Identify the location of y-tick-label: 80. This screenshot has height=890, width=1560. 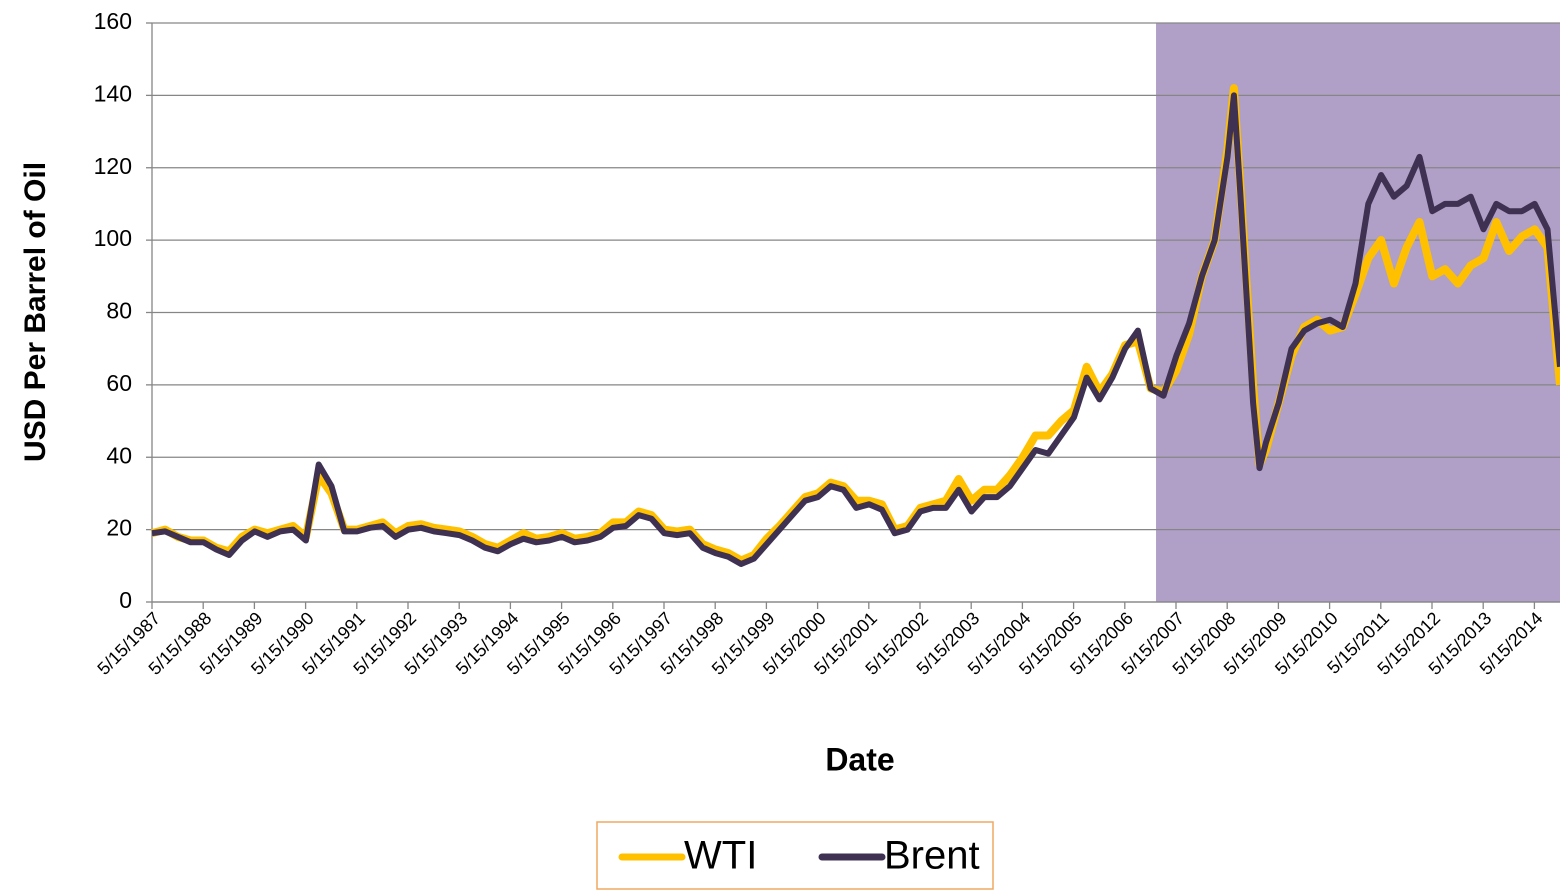
(119, 311).